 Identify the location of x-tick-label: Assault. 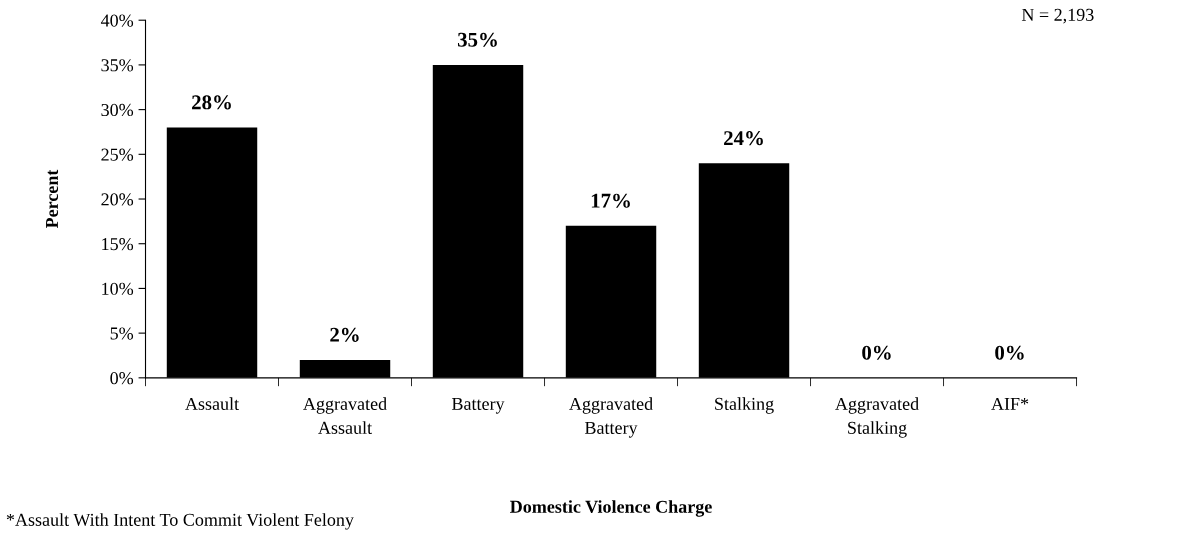
(212, 403).